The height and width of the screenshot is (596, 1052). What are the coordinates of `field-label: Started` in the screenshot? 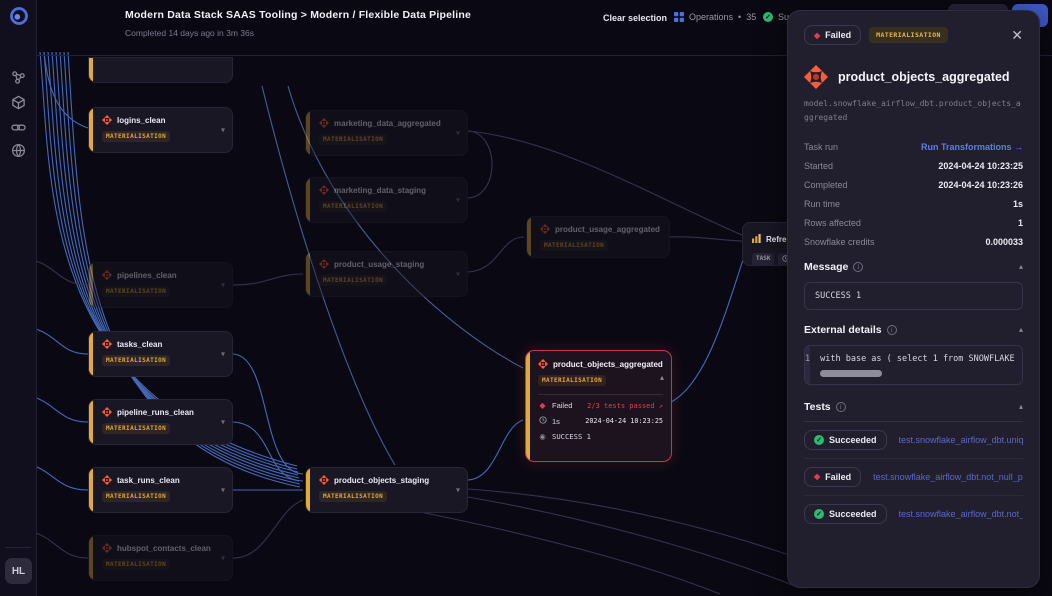 It's located at (819, 165).